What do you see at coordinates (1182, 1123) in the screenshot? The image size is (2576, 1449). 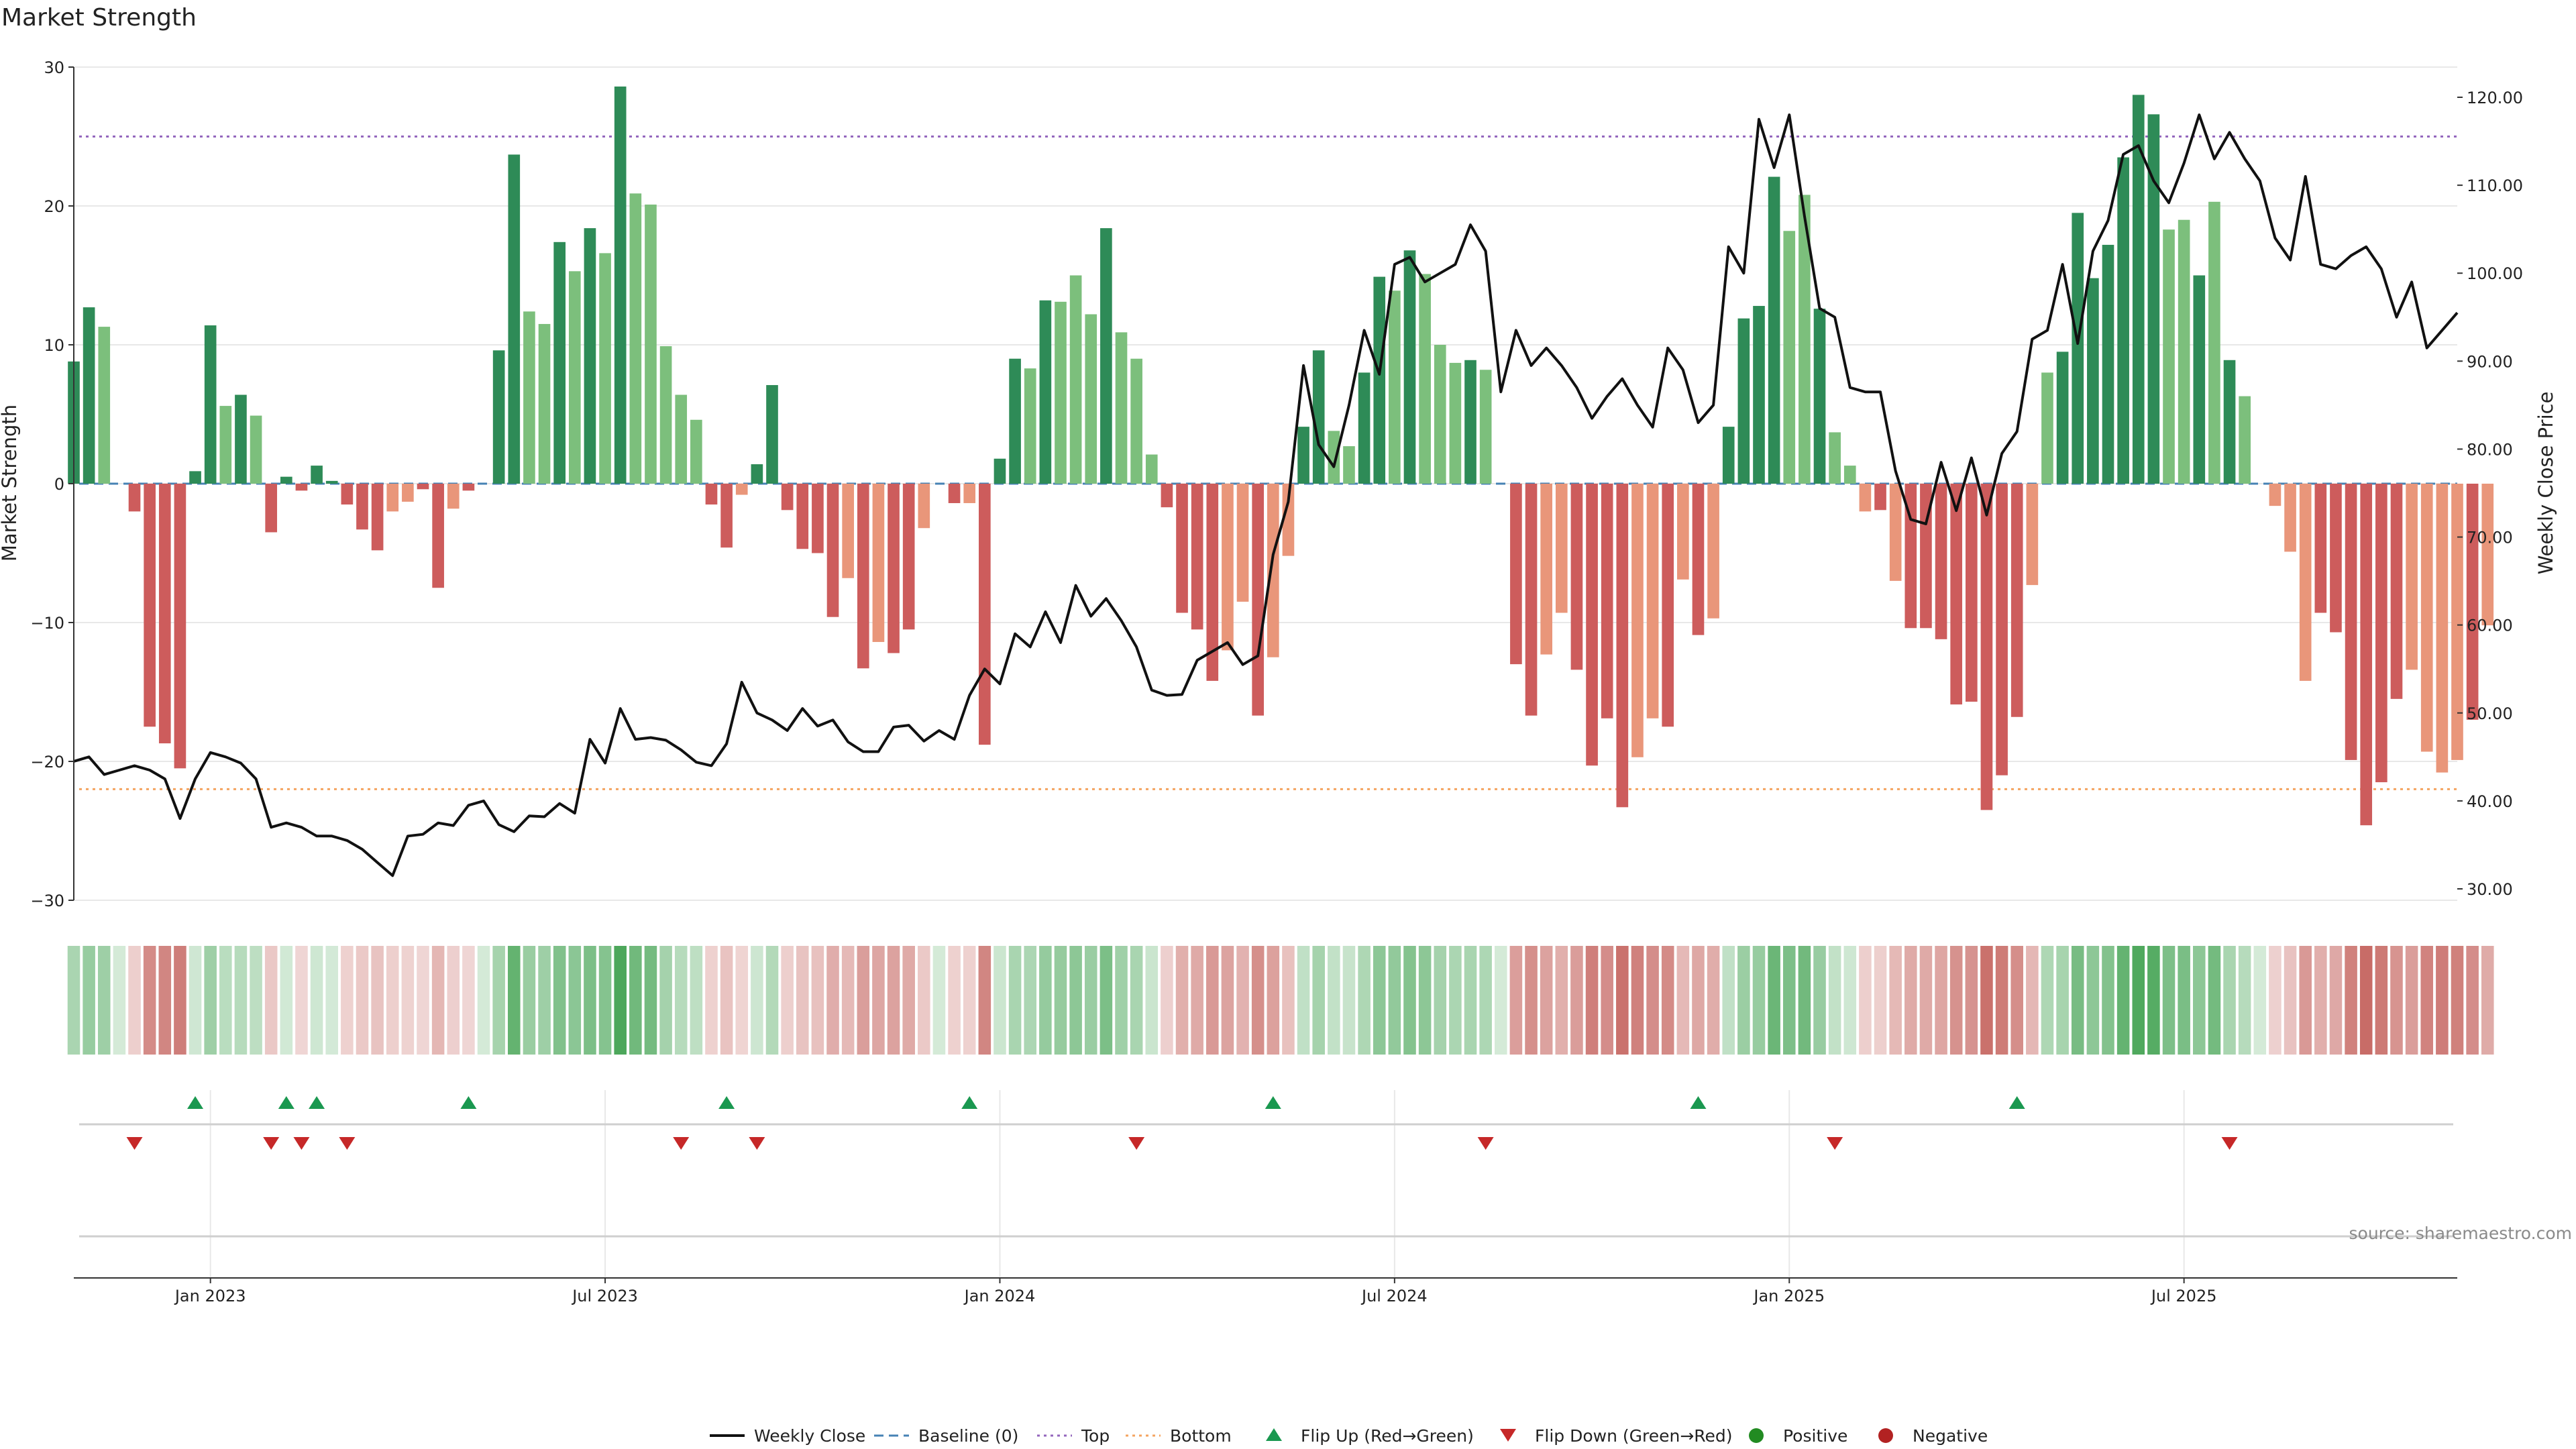 I see `flip-markers` at bounding box center [1182, 1123].